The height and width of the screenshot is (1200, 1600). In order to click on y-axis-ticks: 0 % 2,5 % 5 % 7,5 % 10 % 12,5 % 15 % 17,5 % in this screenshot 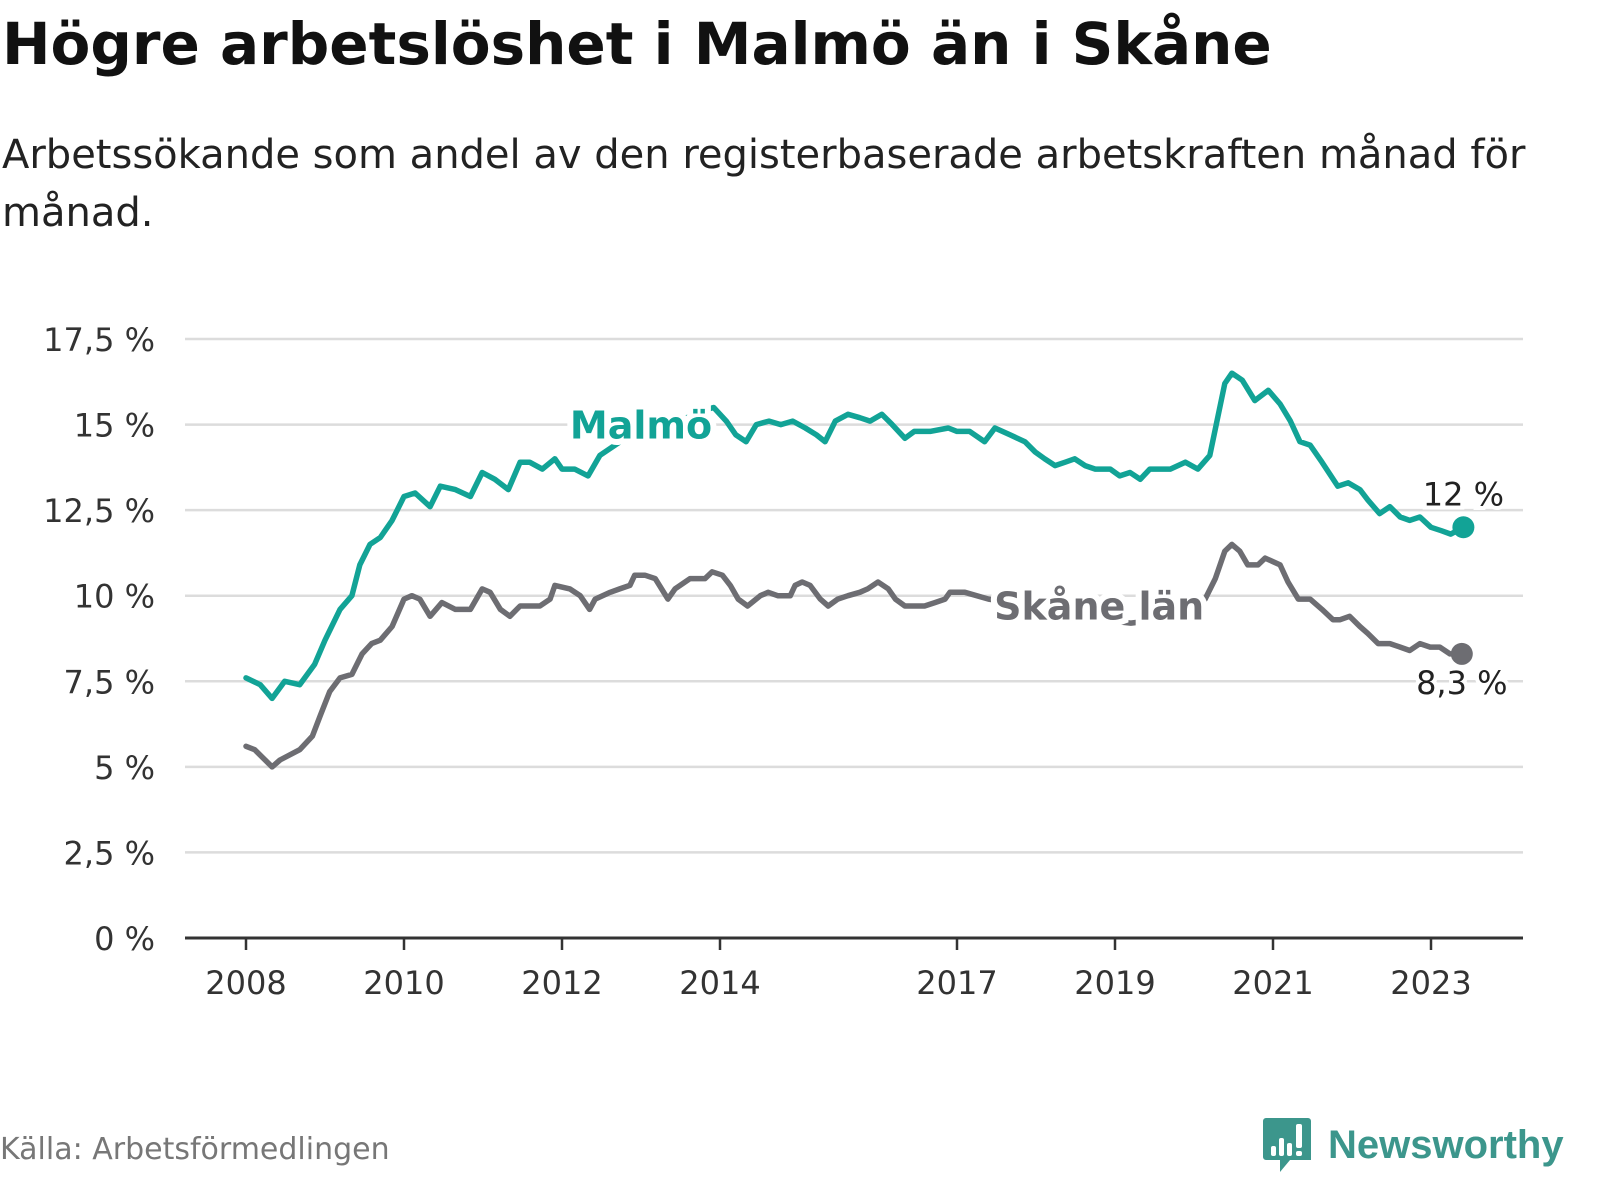, I will do `click(99, 639)`.